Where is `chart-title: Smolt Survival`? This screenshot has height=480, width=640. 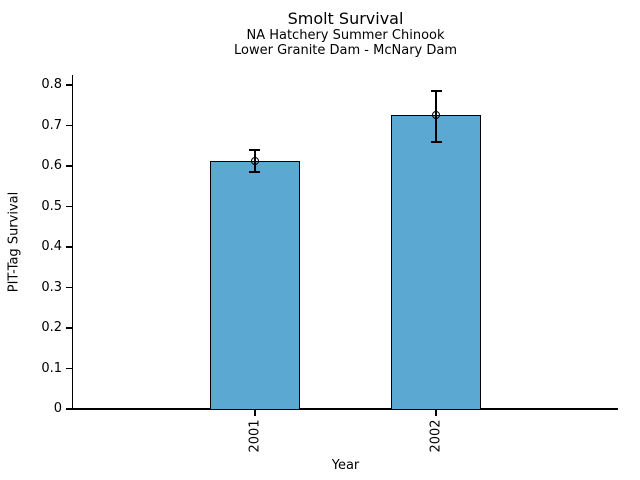 chart-title: Smolt Survival is located at coordinates (345, 18).